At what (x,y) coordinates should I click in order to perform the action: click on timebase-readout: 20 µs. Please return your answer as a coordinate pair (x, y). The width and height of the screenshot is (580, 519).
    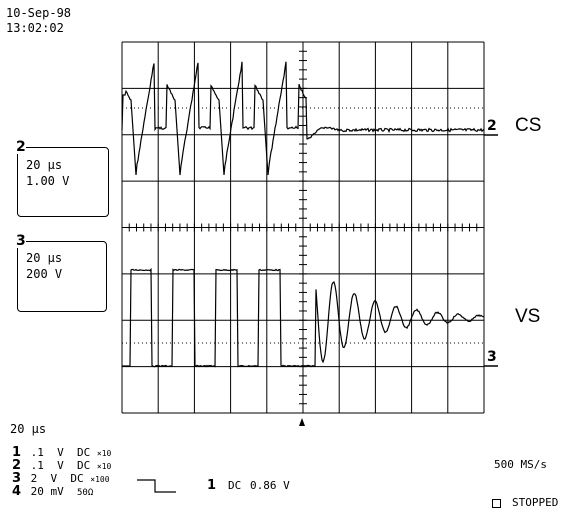
    Looking at the image, I should click on (28, 429).